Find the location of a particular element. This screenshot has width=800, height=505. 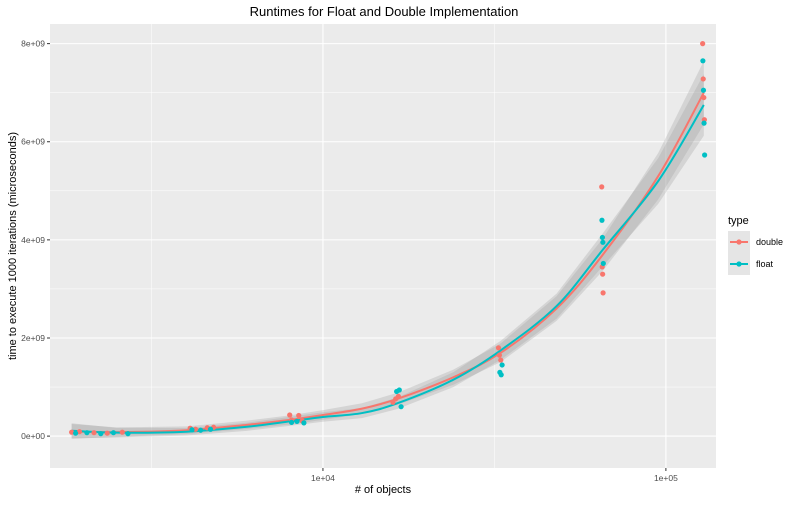

y-tick-label: 2e+09 is located at coordinates (33, 338).